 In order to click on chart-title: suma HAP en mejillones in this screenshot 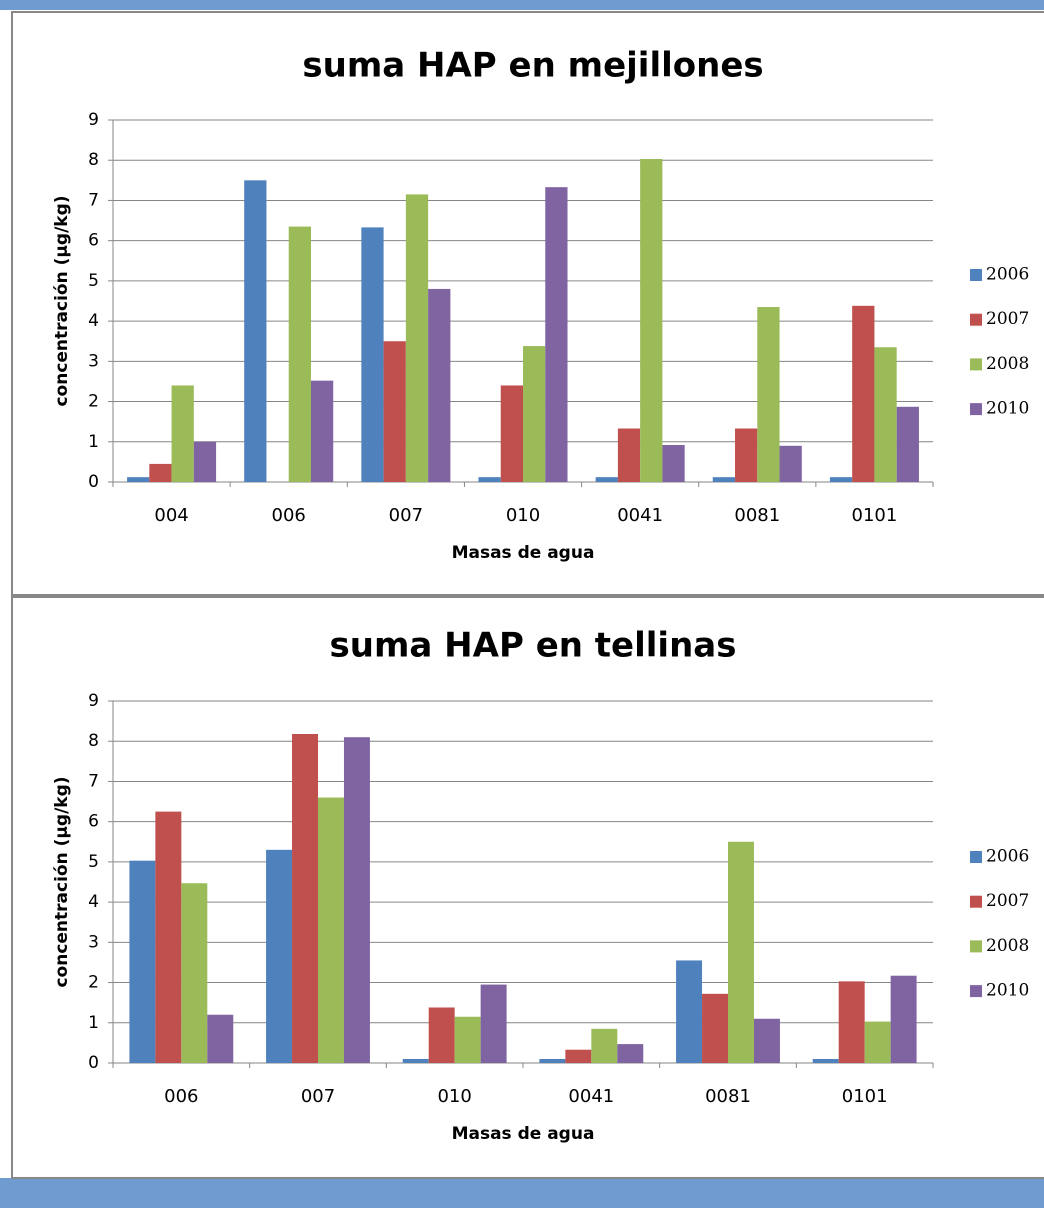, I will do `click(532, 66)`.